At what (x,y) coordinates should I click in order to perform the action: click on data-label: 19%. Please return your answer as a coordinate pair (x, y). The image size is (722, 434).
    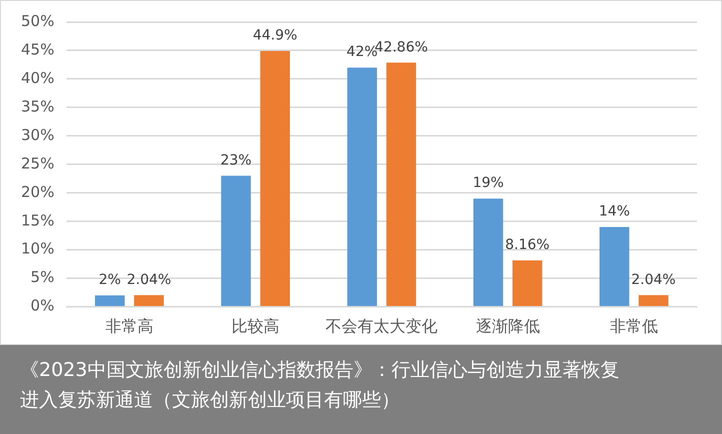
    Looking at the image, I should click on (488, 183).